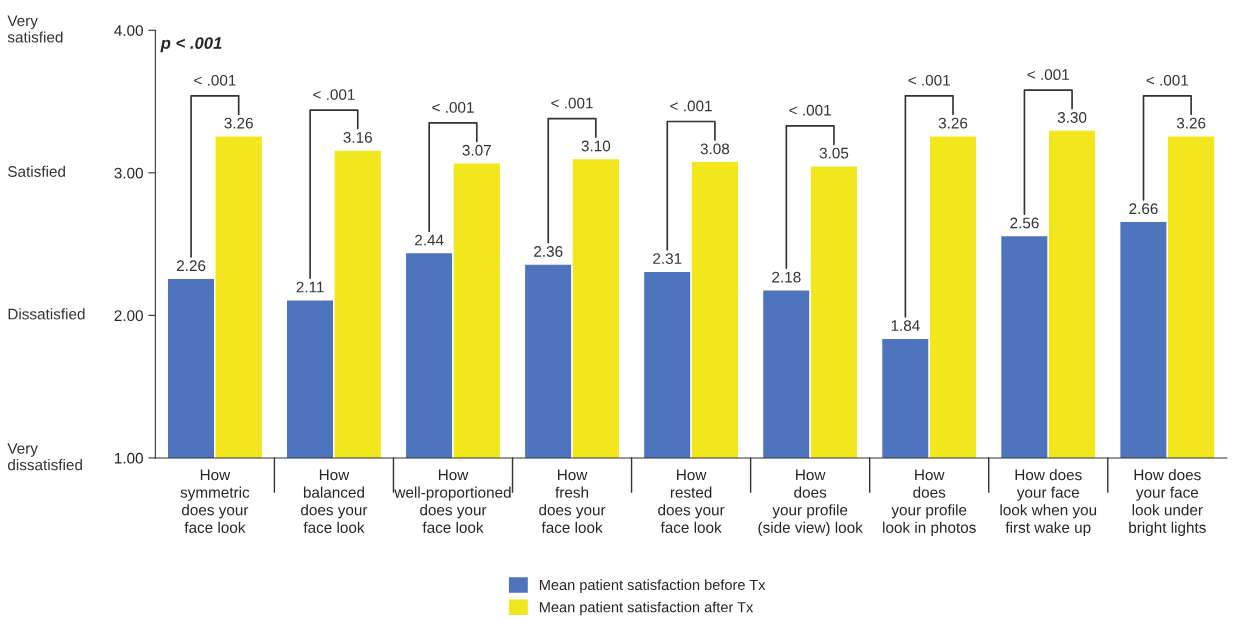 The width and height of the screenshot is (1233, 618). What do you see at coordinates (652, 586) in the screenshot?
I see `legend-label: Mean patient satisfaction before Tx` at bounding box center [652, 586].